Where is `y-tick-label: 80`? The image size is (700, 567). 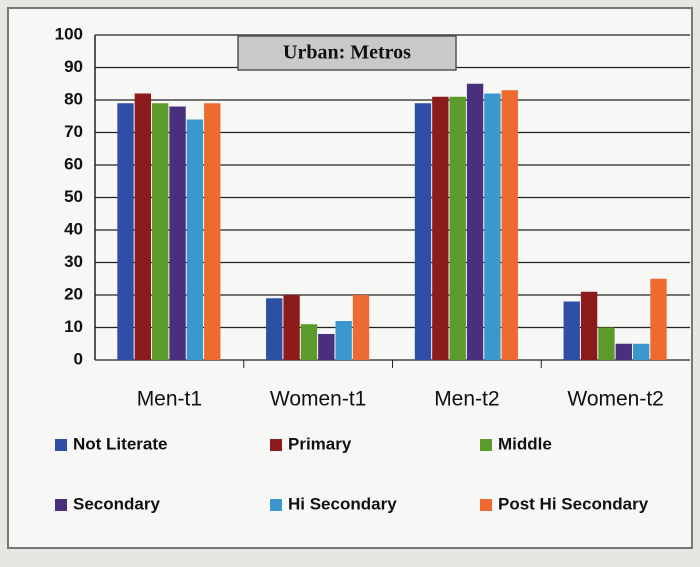
y-tick-label: 80 is located at coordinates (73, 98).